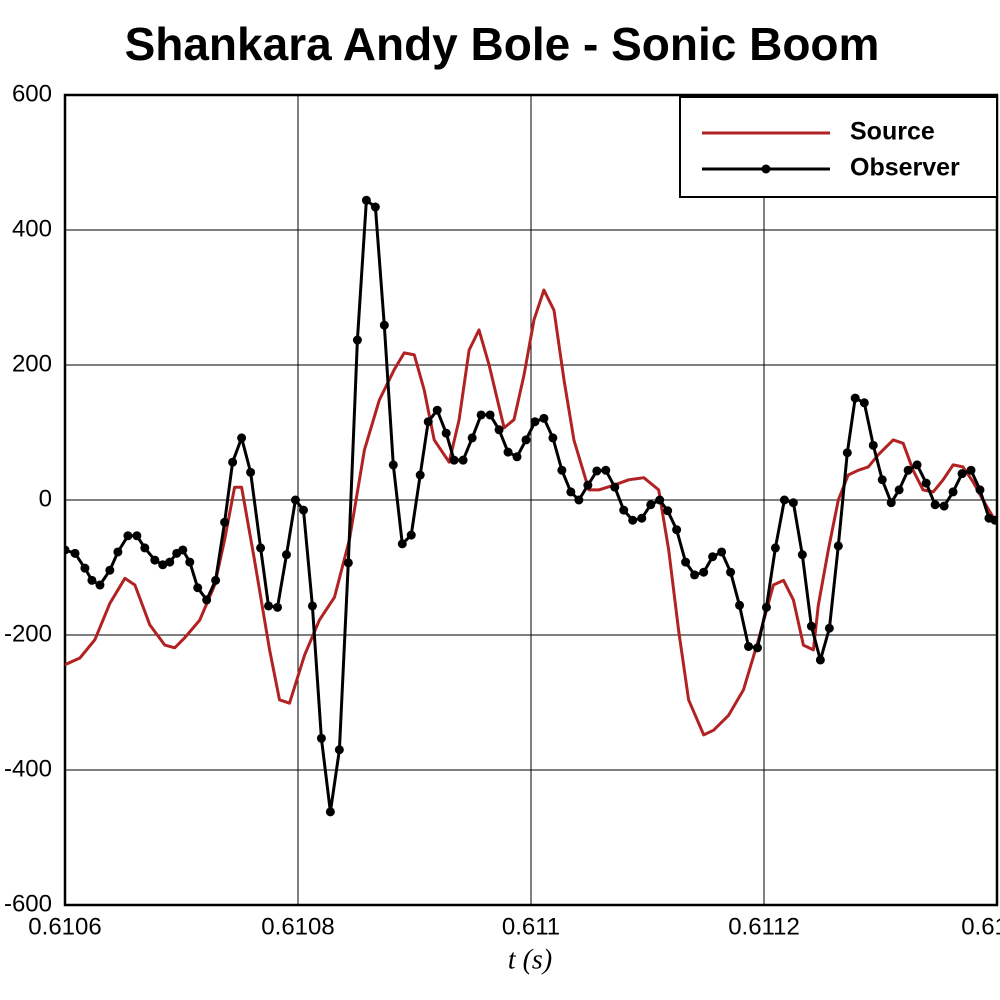  I want to click on y-tick-label: 200, so click(32, 363).